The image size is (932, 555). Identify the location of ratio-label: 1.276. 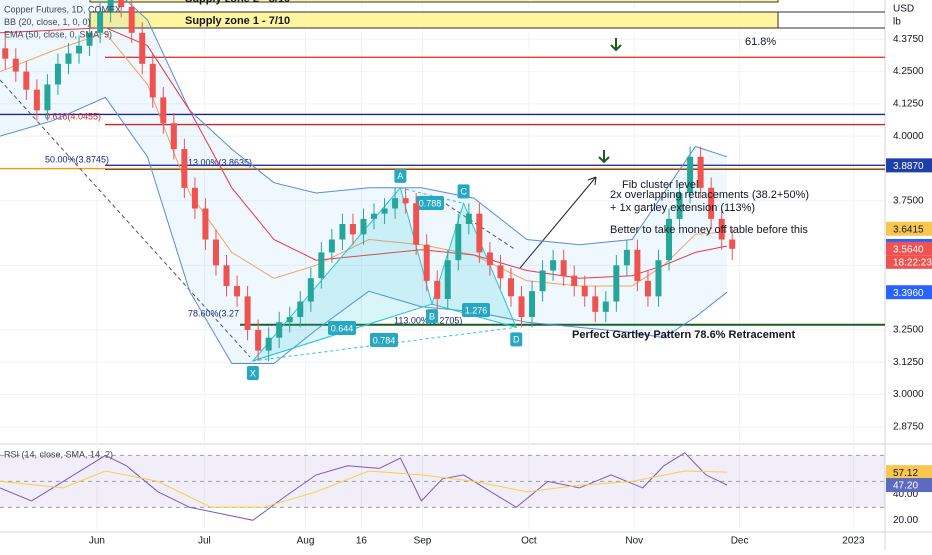
(476, 310).